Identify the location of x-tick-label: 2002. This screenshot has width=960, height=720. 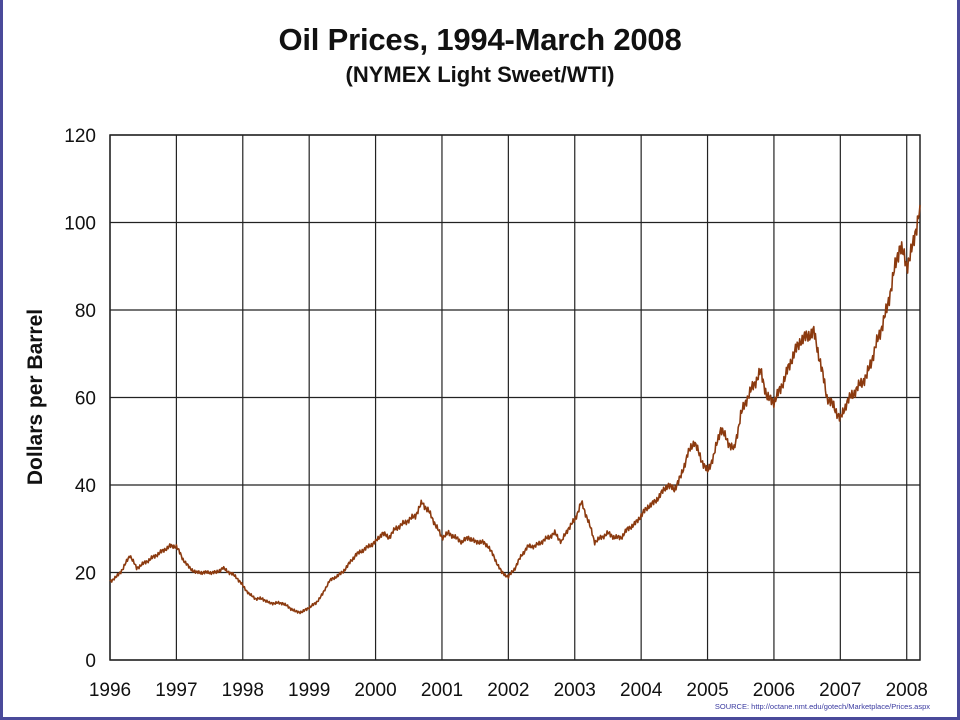
(508, 690).